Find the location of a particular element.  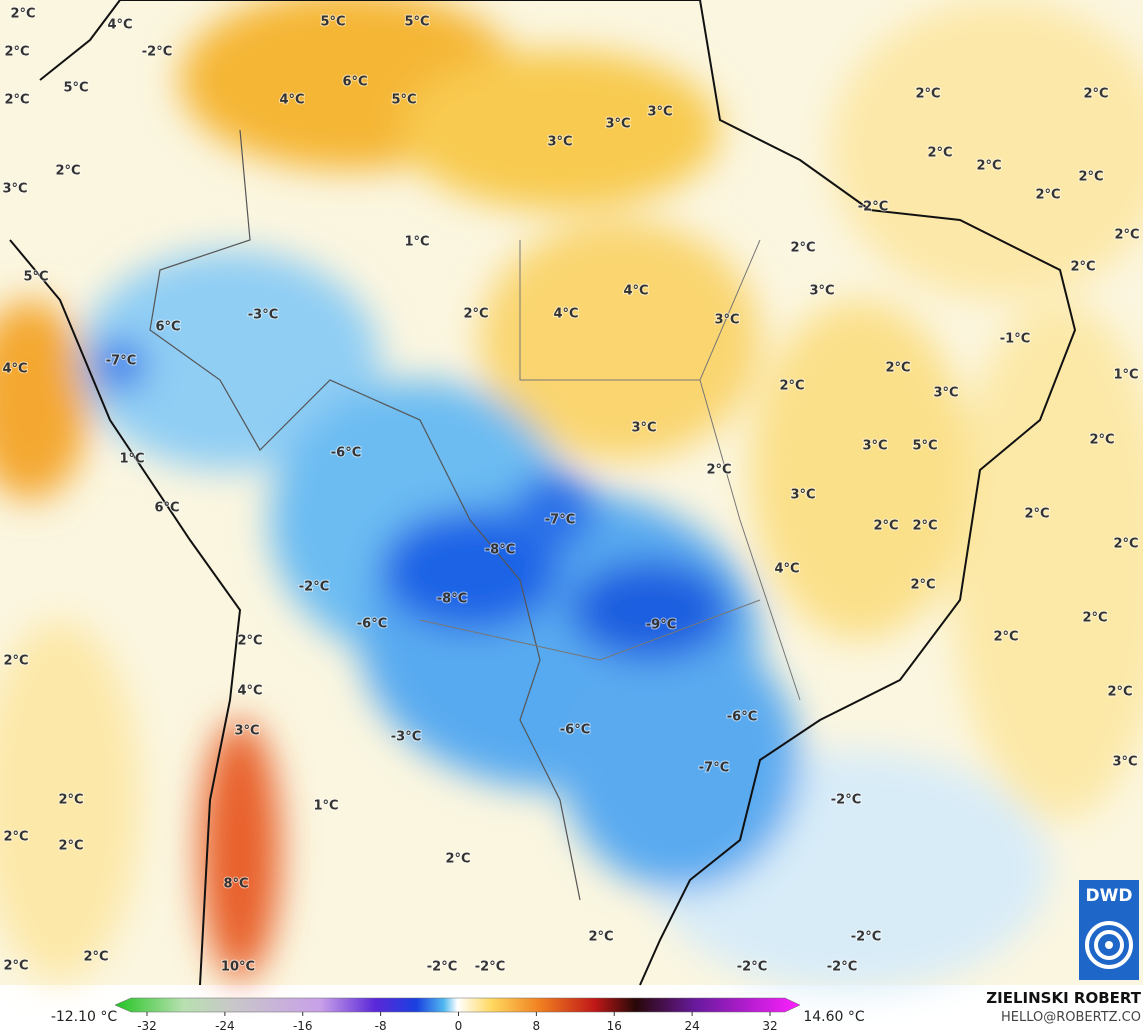

colorbar-tick-label: 32 is located at coordinates (769, 1026).